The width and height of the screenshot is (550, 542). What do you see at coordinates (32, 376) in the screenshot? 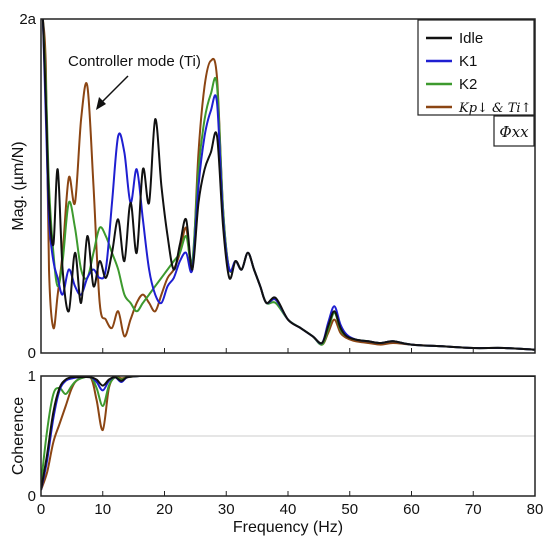
I see `coherence-ytick-label: 1` at bounding box center [32, 376].